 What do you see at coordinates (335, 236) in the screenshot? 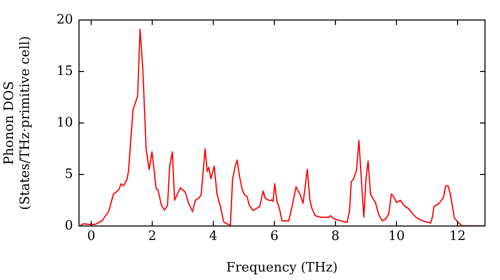
I see `x-tick-label: 8` at bounding box center [335, 236].